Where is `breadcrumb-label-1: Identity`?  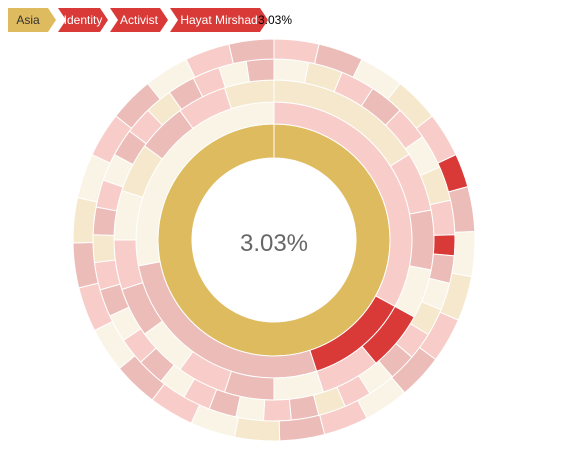
breadcrumb-label-1: Identity is located at coordinates (83, 20).